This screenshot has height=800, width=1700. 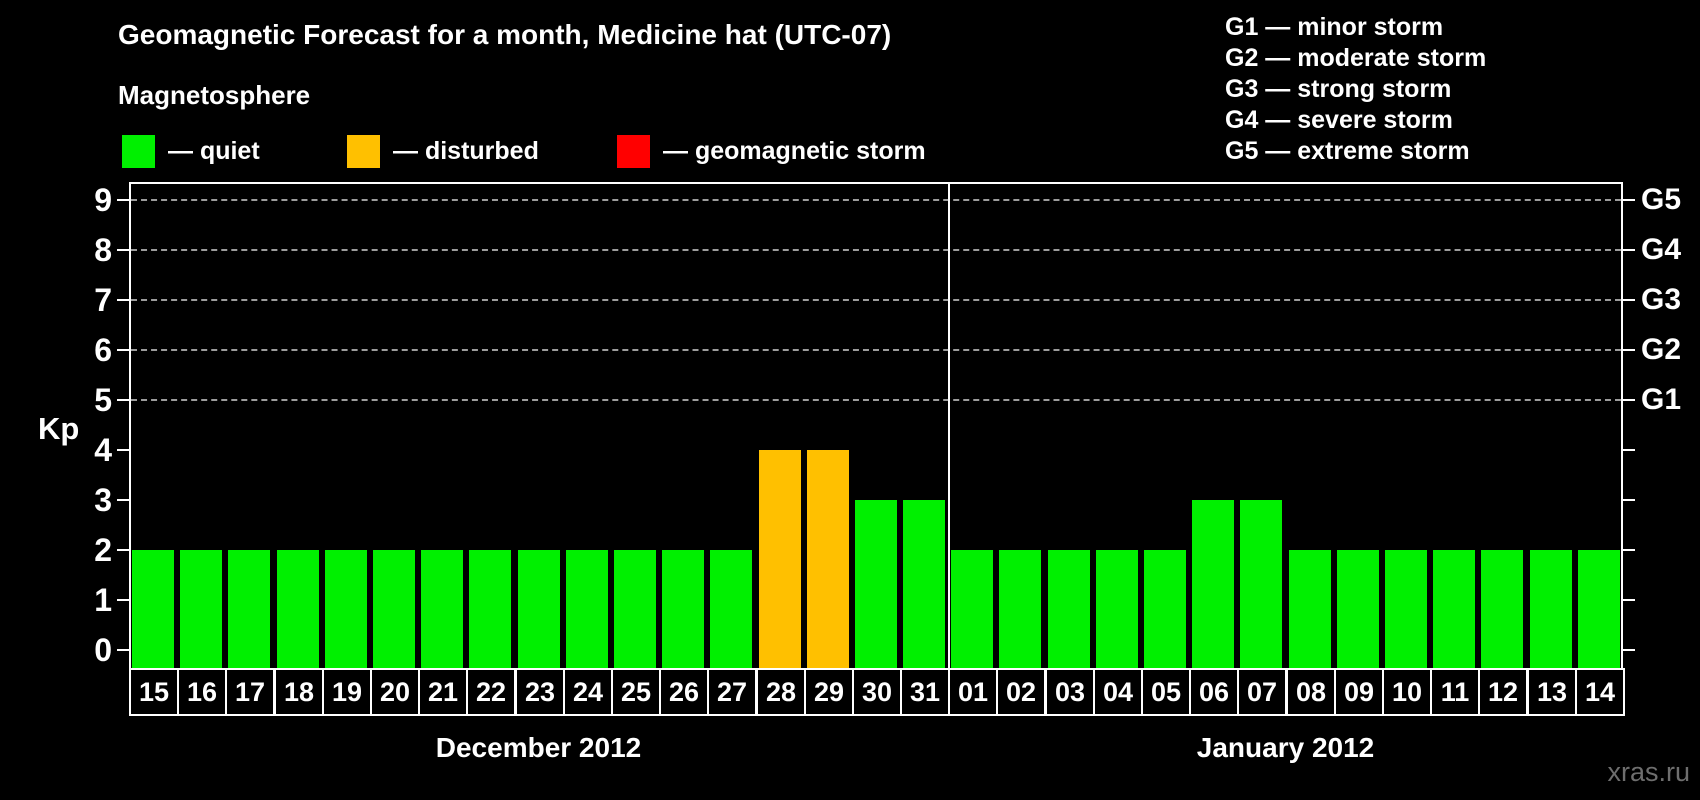 I want to click on day-cell-04-m1: 04, so click(x=1118, y=692).